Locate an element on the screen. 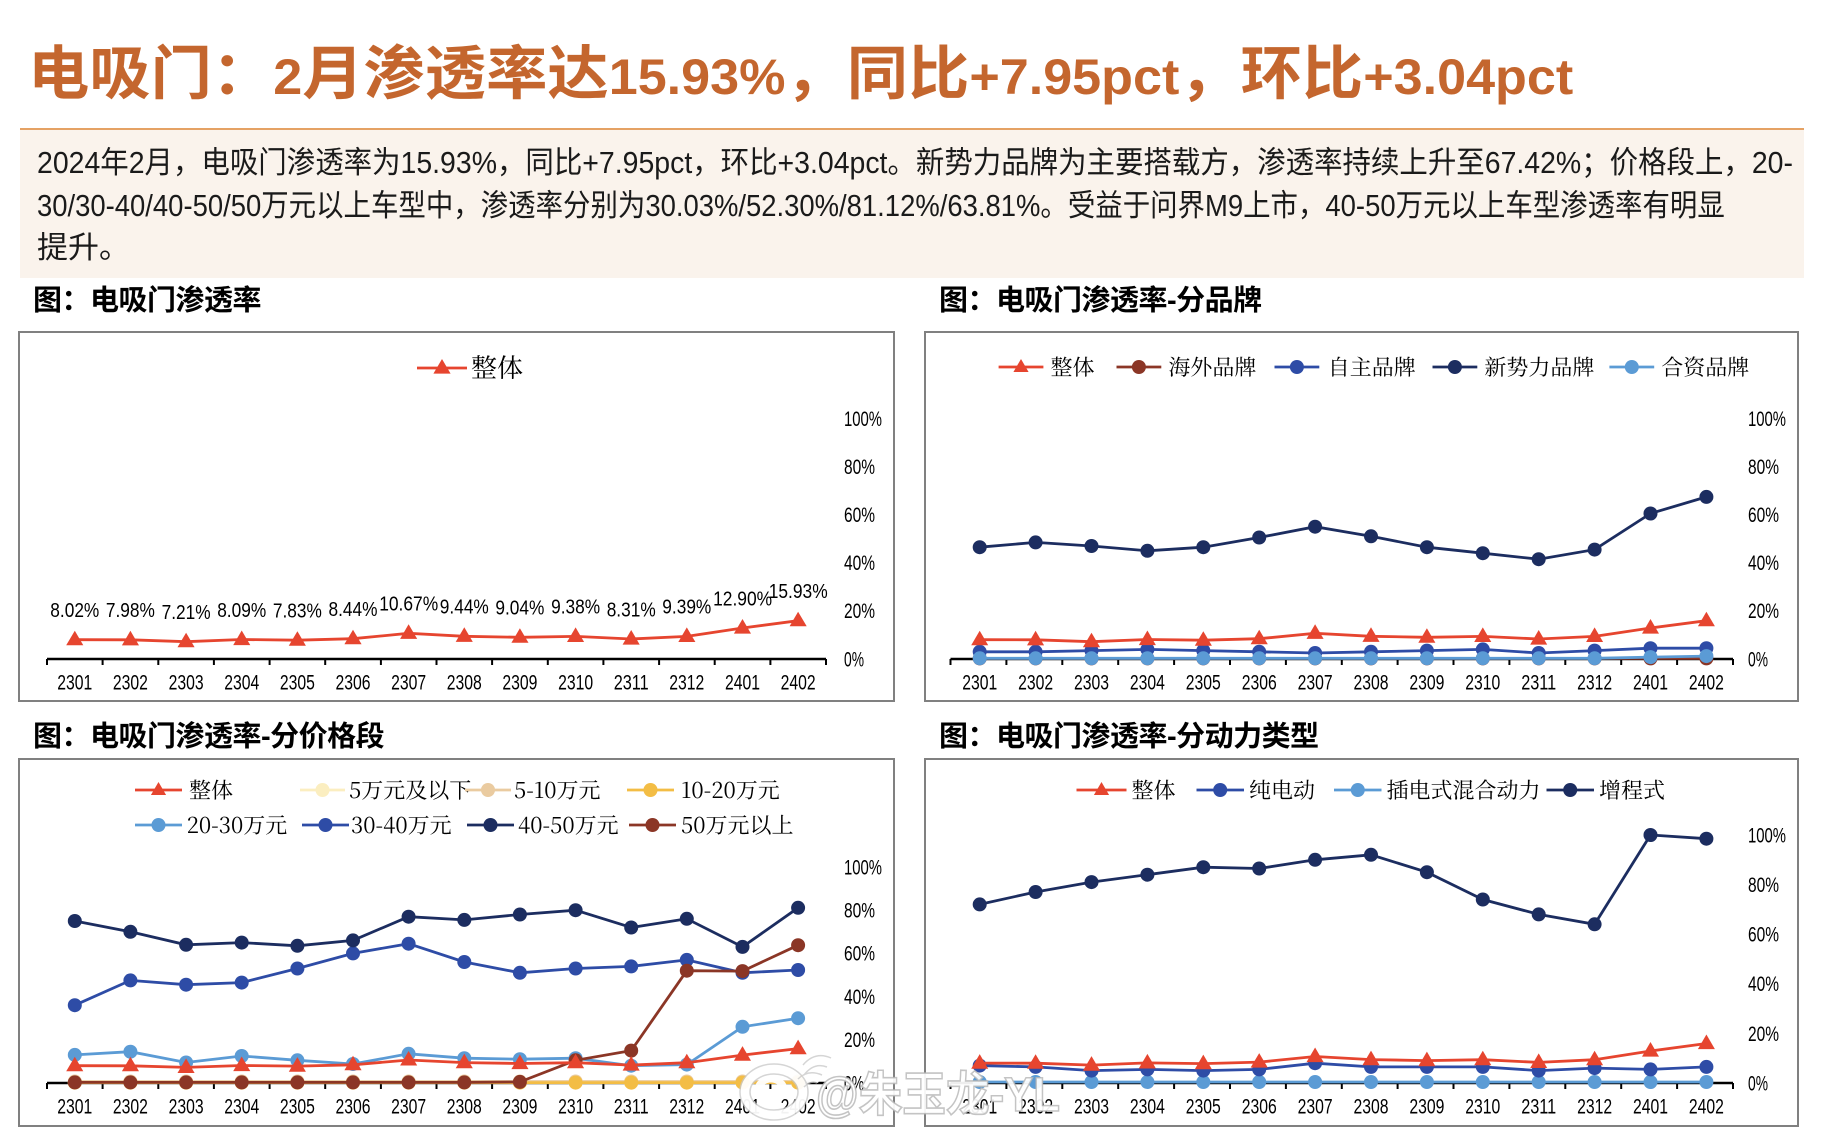  svg-text: 10.67% is located at coordinates (408, 602).